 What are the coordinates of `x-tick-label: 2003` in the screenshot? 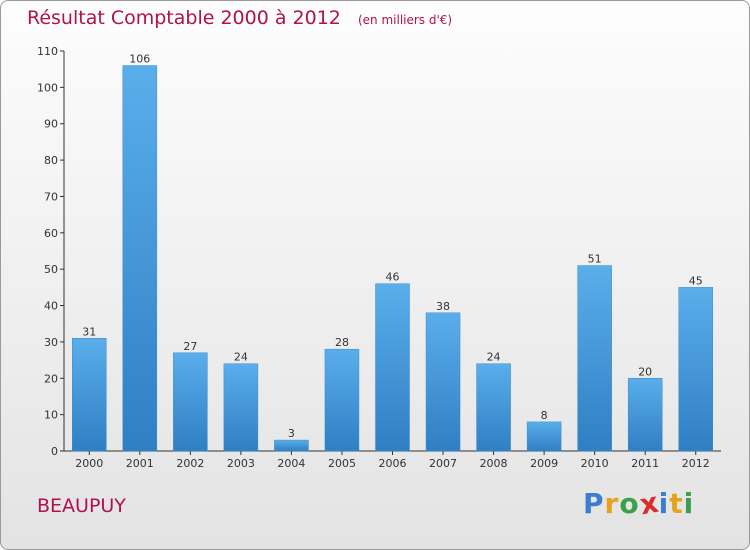 It's located at (241, 463).